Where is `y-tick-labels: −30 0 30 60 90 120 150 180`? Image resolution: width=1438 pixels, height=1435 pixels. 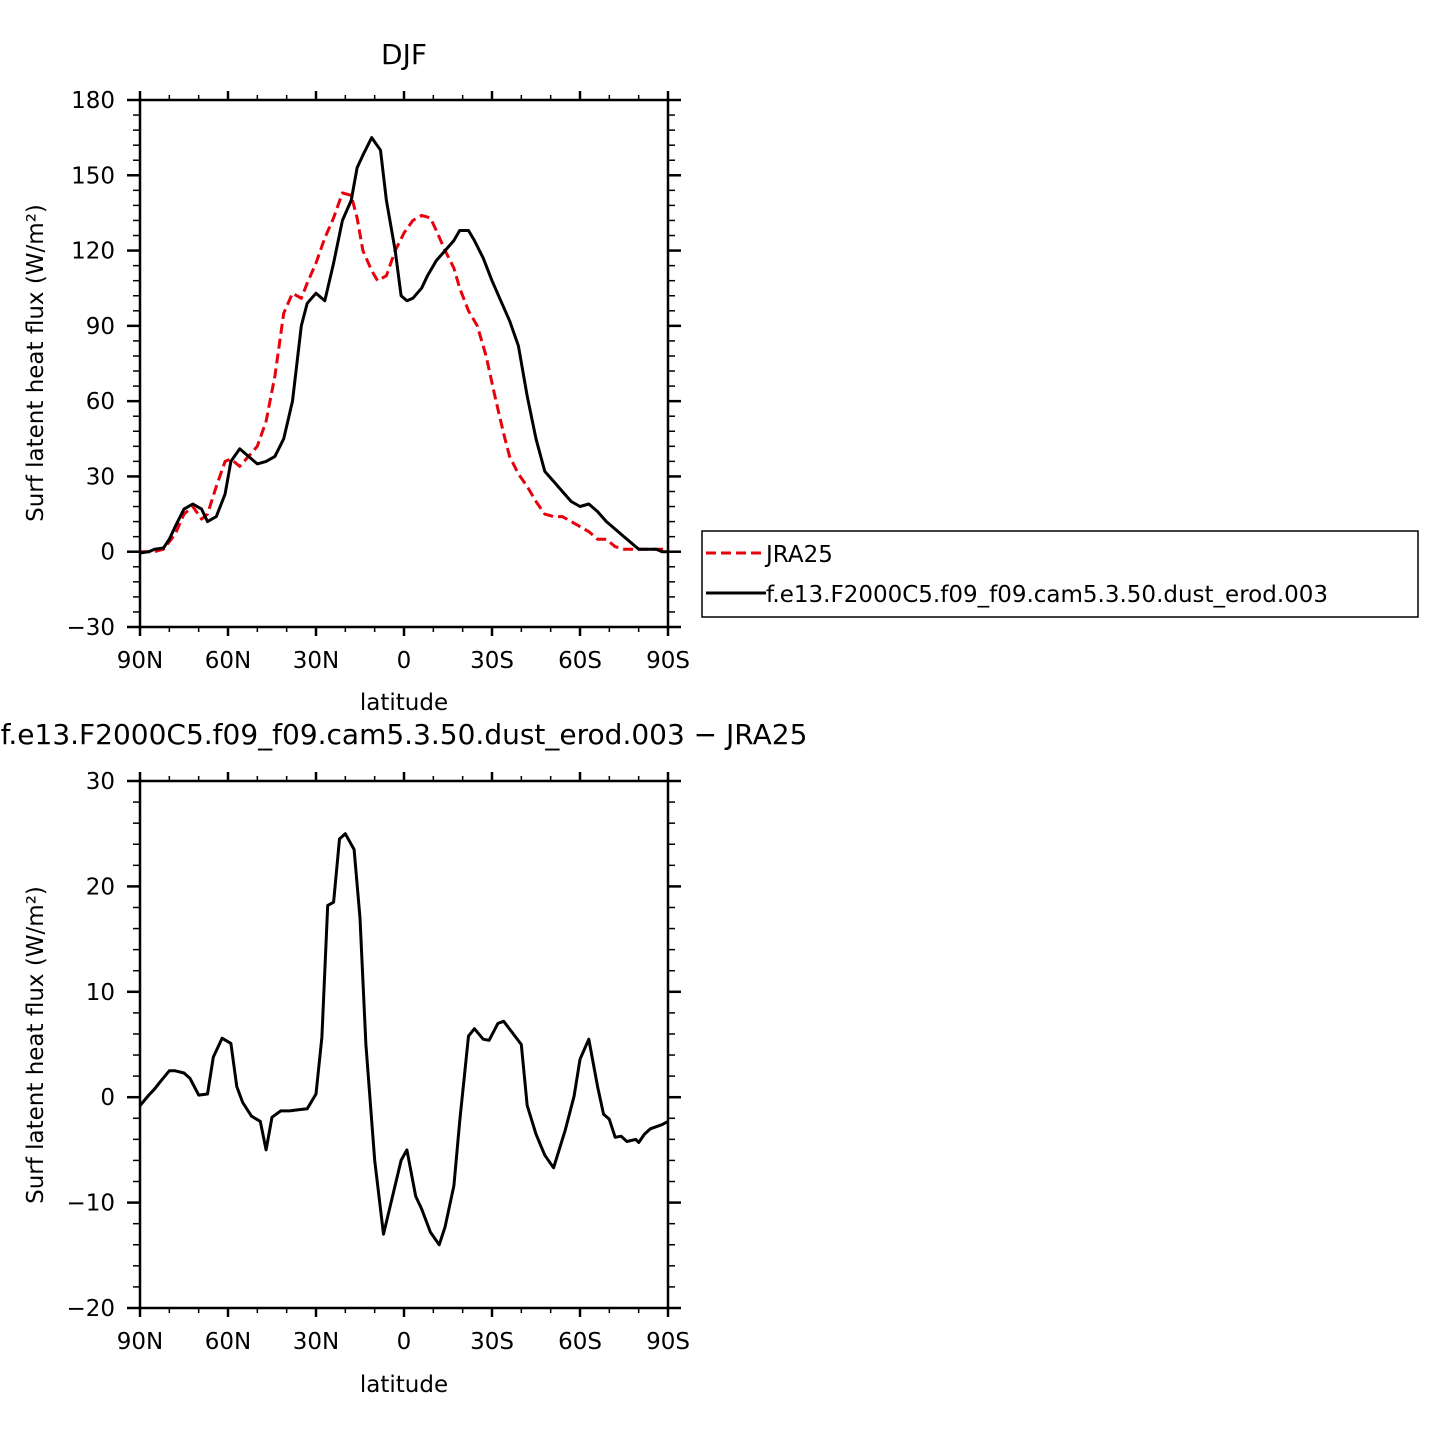 y-tick-labels: −30 0 30 60 90 120 150 180 is located at coordinates (90, 364).